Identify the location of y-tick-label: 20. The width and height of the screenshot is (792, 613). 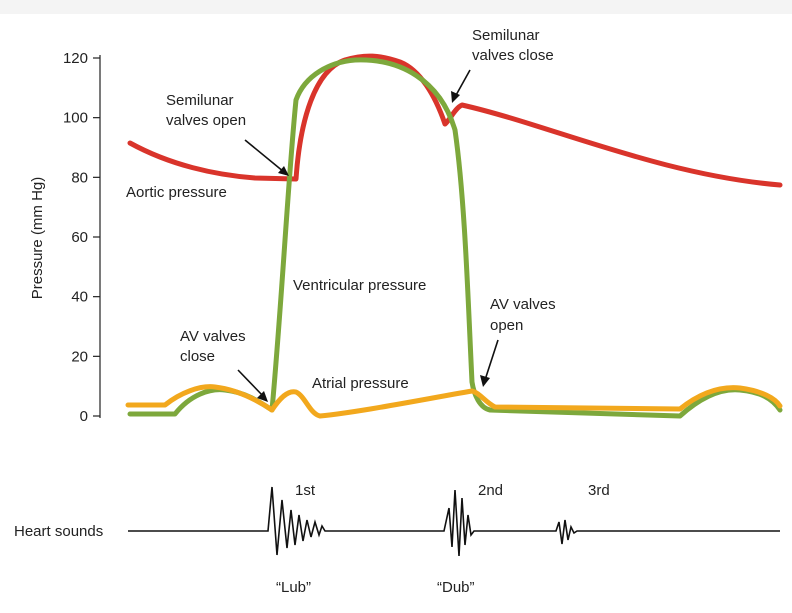
(79, 356).